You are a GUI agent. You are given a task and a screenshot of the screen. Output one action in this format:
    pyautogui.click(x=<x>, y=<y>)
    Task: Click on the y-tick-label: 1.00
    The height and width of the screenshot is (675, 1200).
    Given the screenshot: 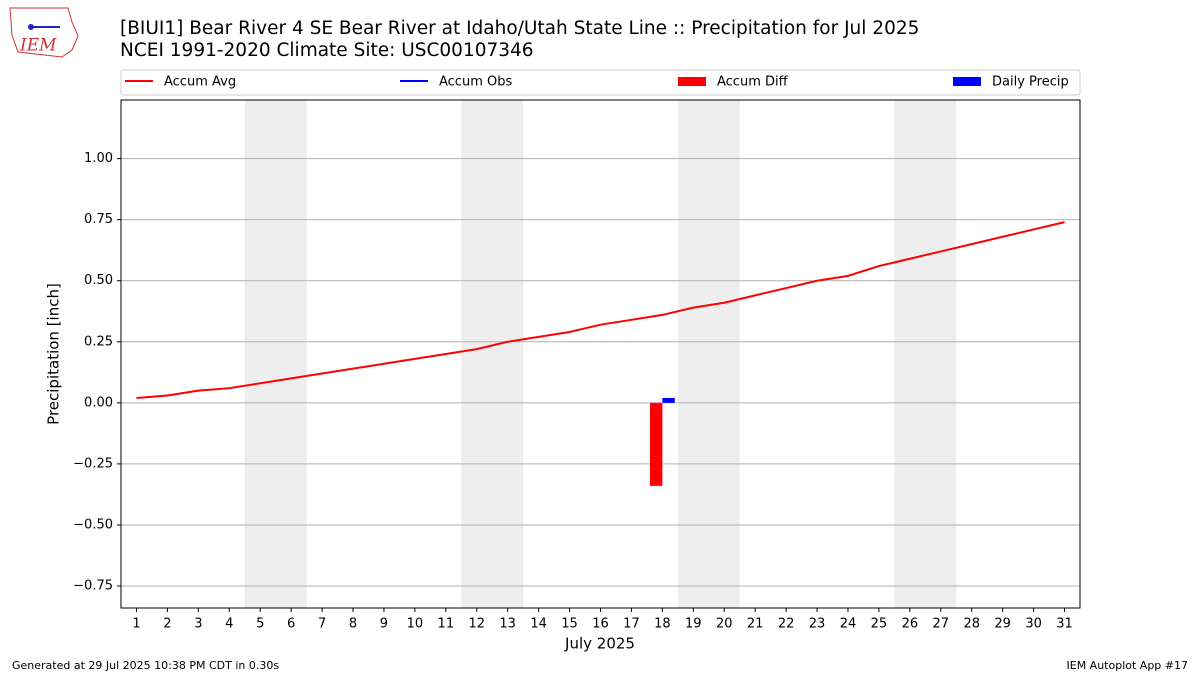 What is the action you would take?
    pyautogui.click(x=98, y=158)
    